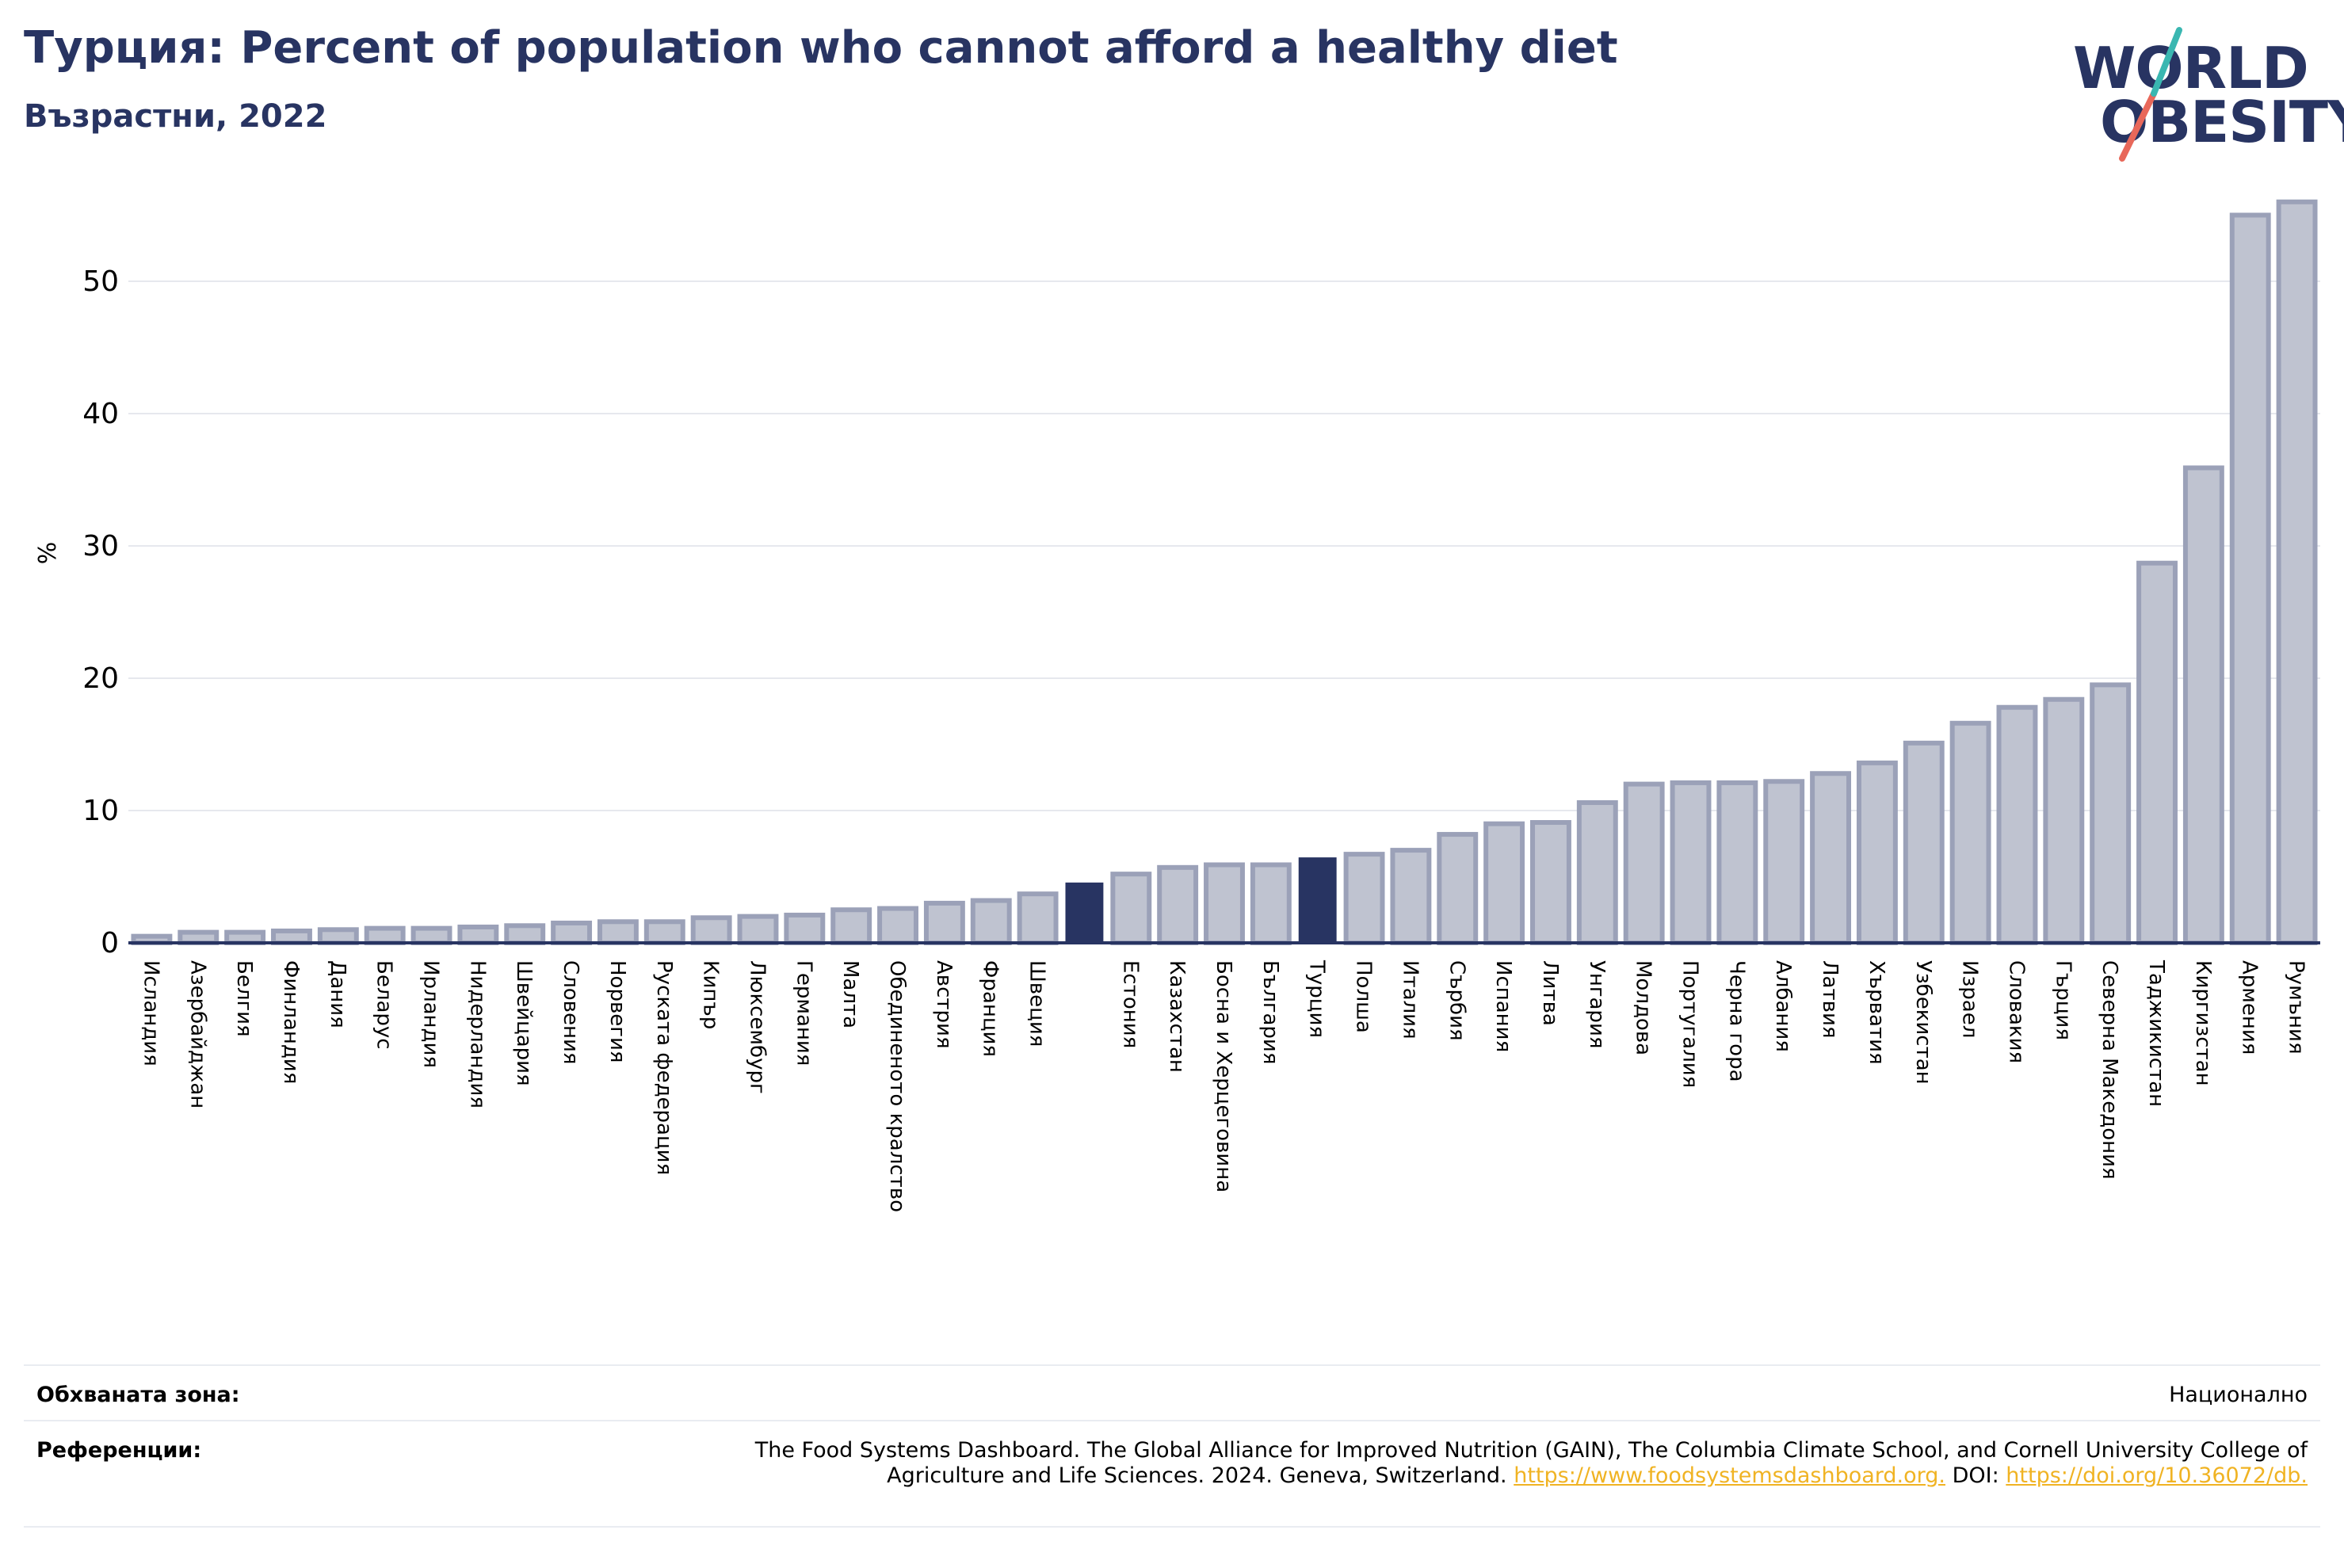 Image resolution: width=2344 pixels, height=1568 pixels. I want to click on x-tick-label: Албания, so click(1783, 1006).